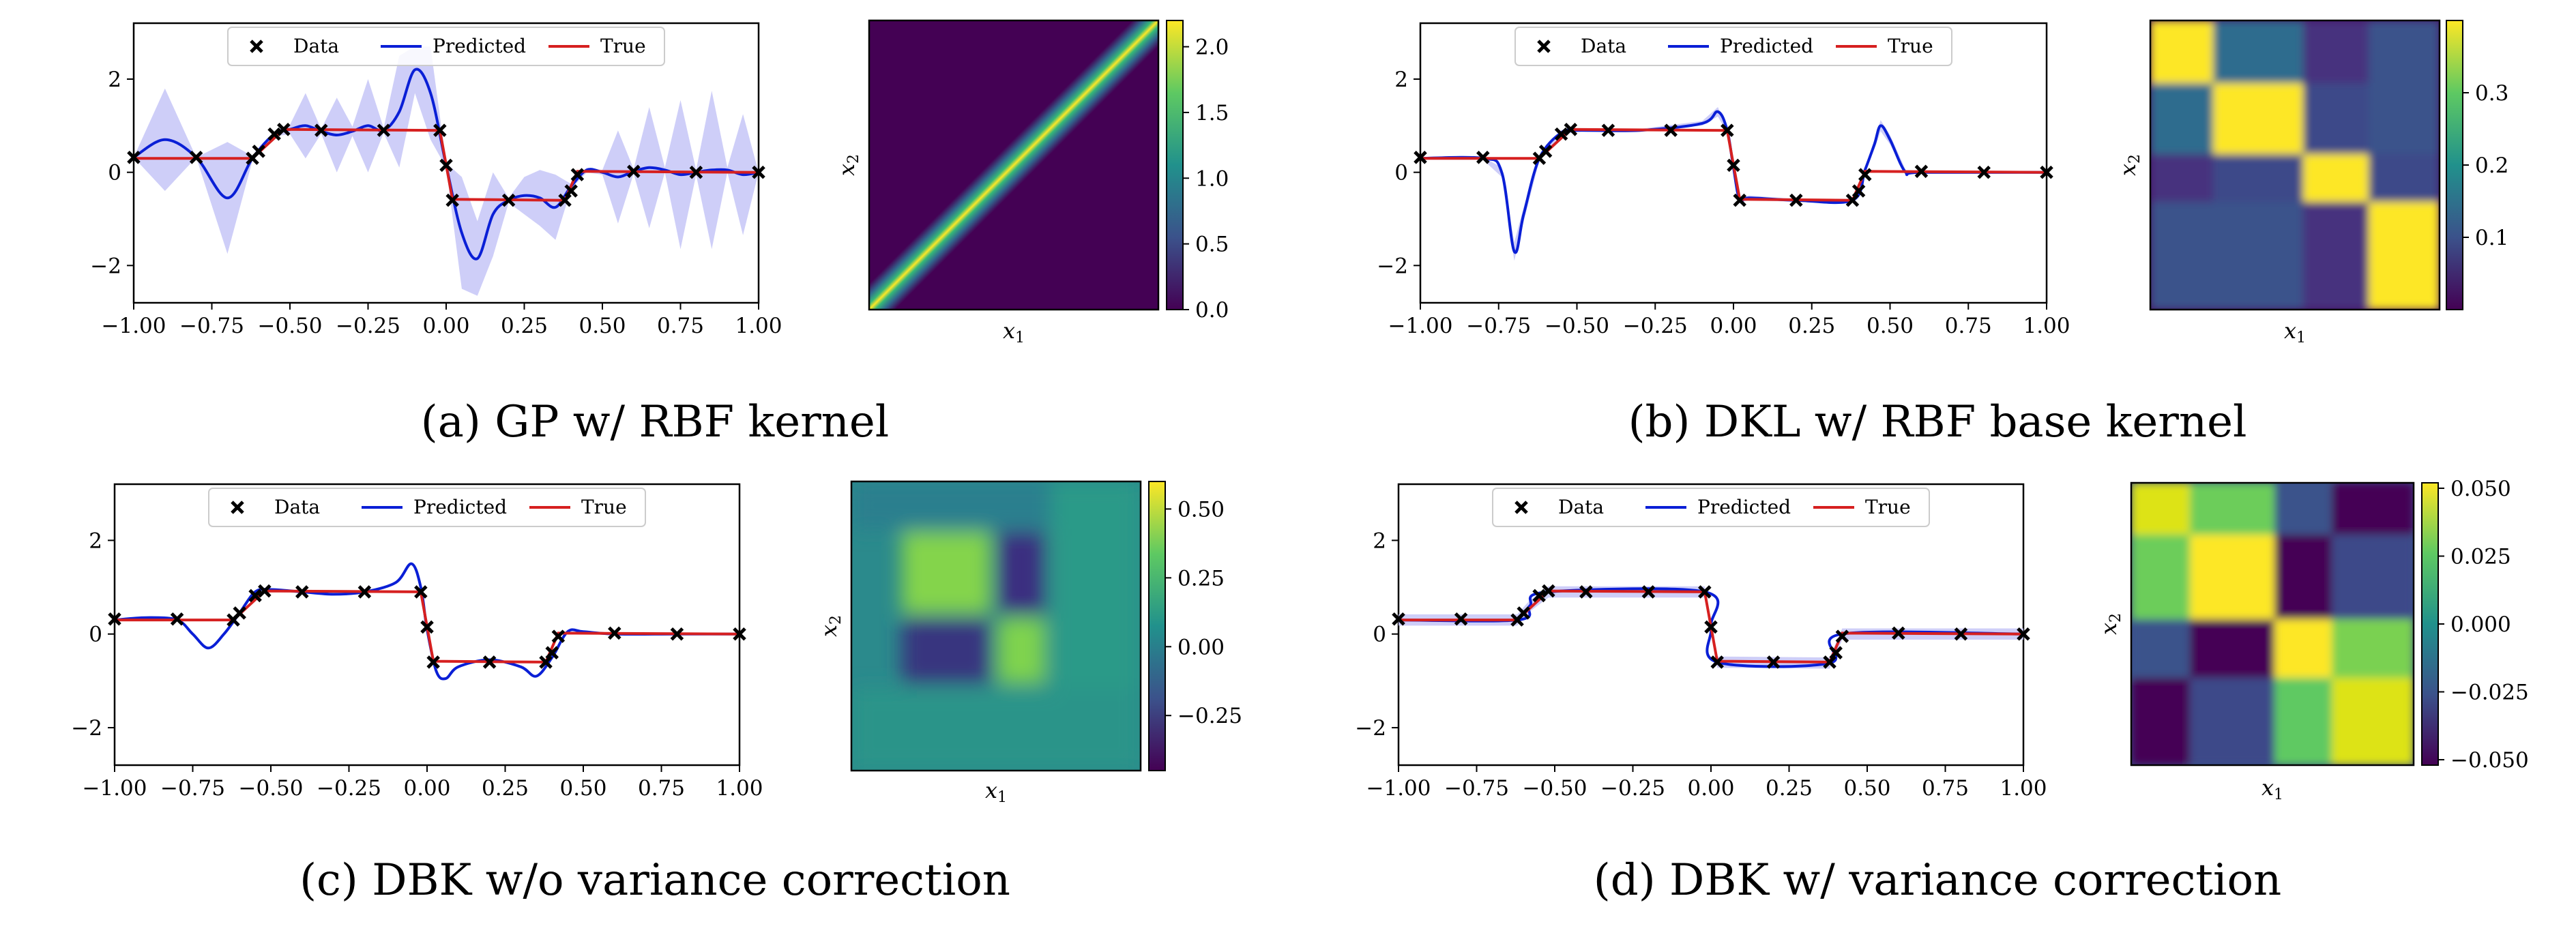 This screenshot has height=952, width=2576. I want to click on panel-b-legend-data-marker, so click(1544, 46).